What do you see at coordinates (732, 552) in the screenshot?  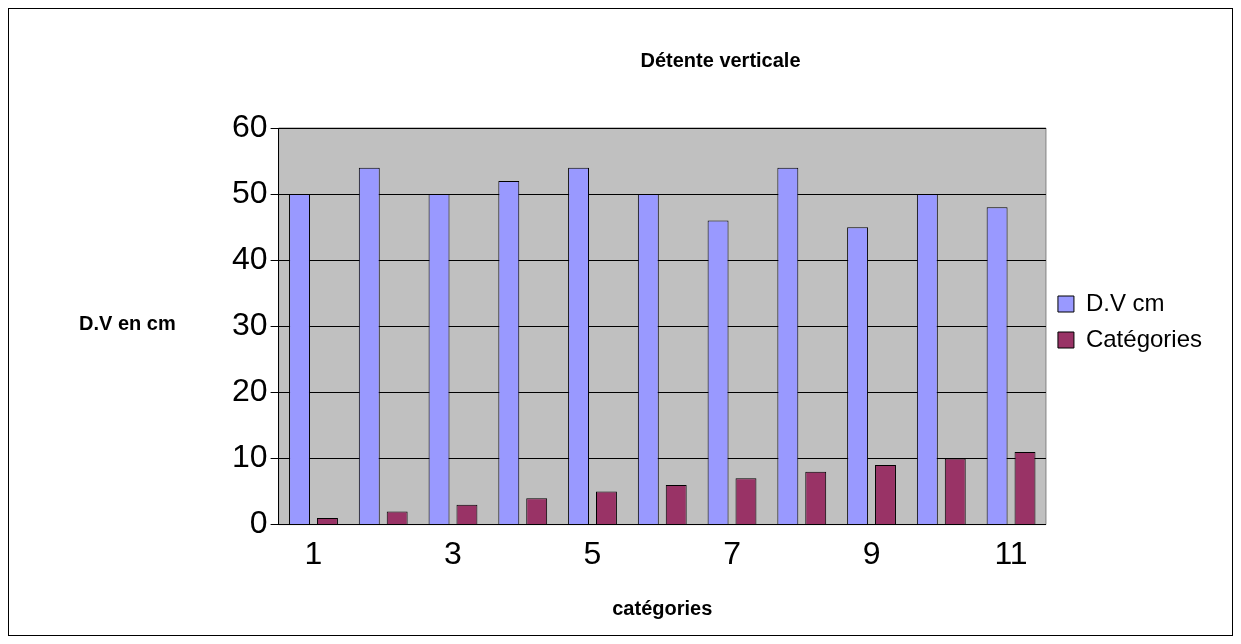 I see `x-tick-label: 7` at bounding box center [732, 552].